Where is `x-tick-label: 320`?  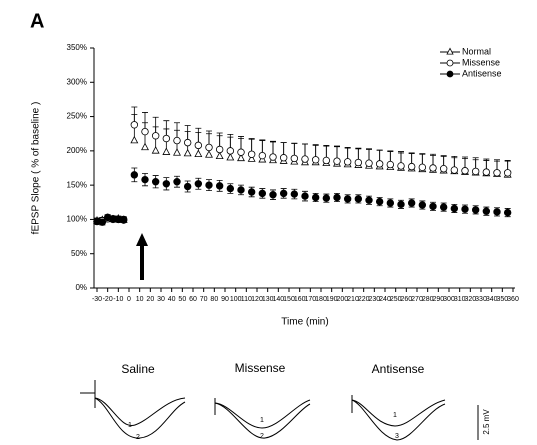
x-tick-label: 320 is located at coordinates (470, 299).